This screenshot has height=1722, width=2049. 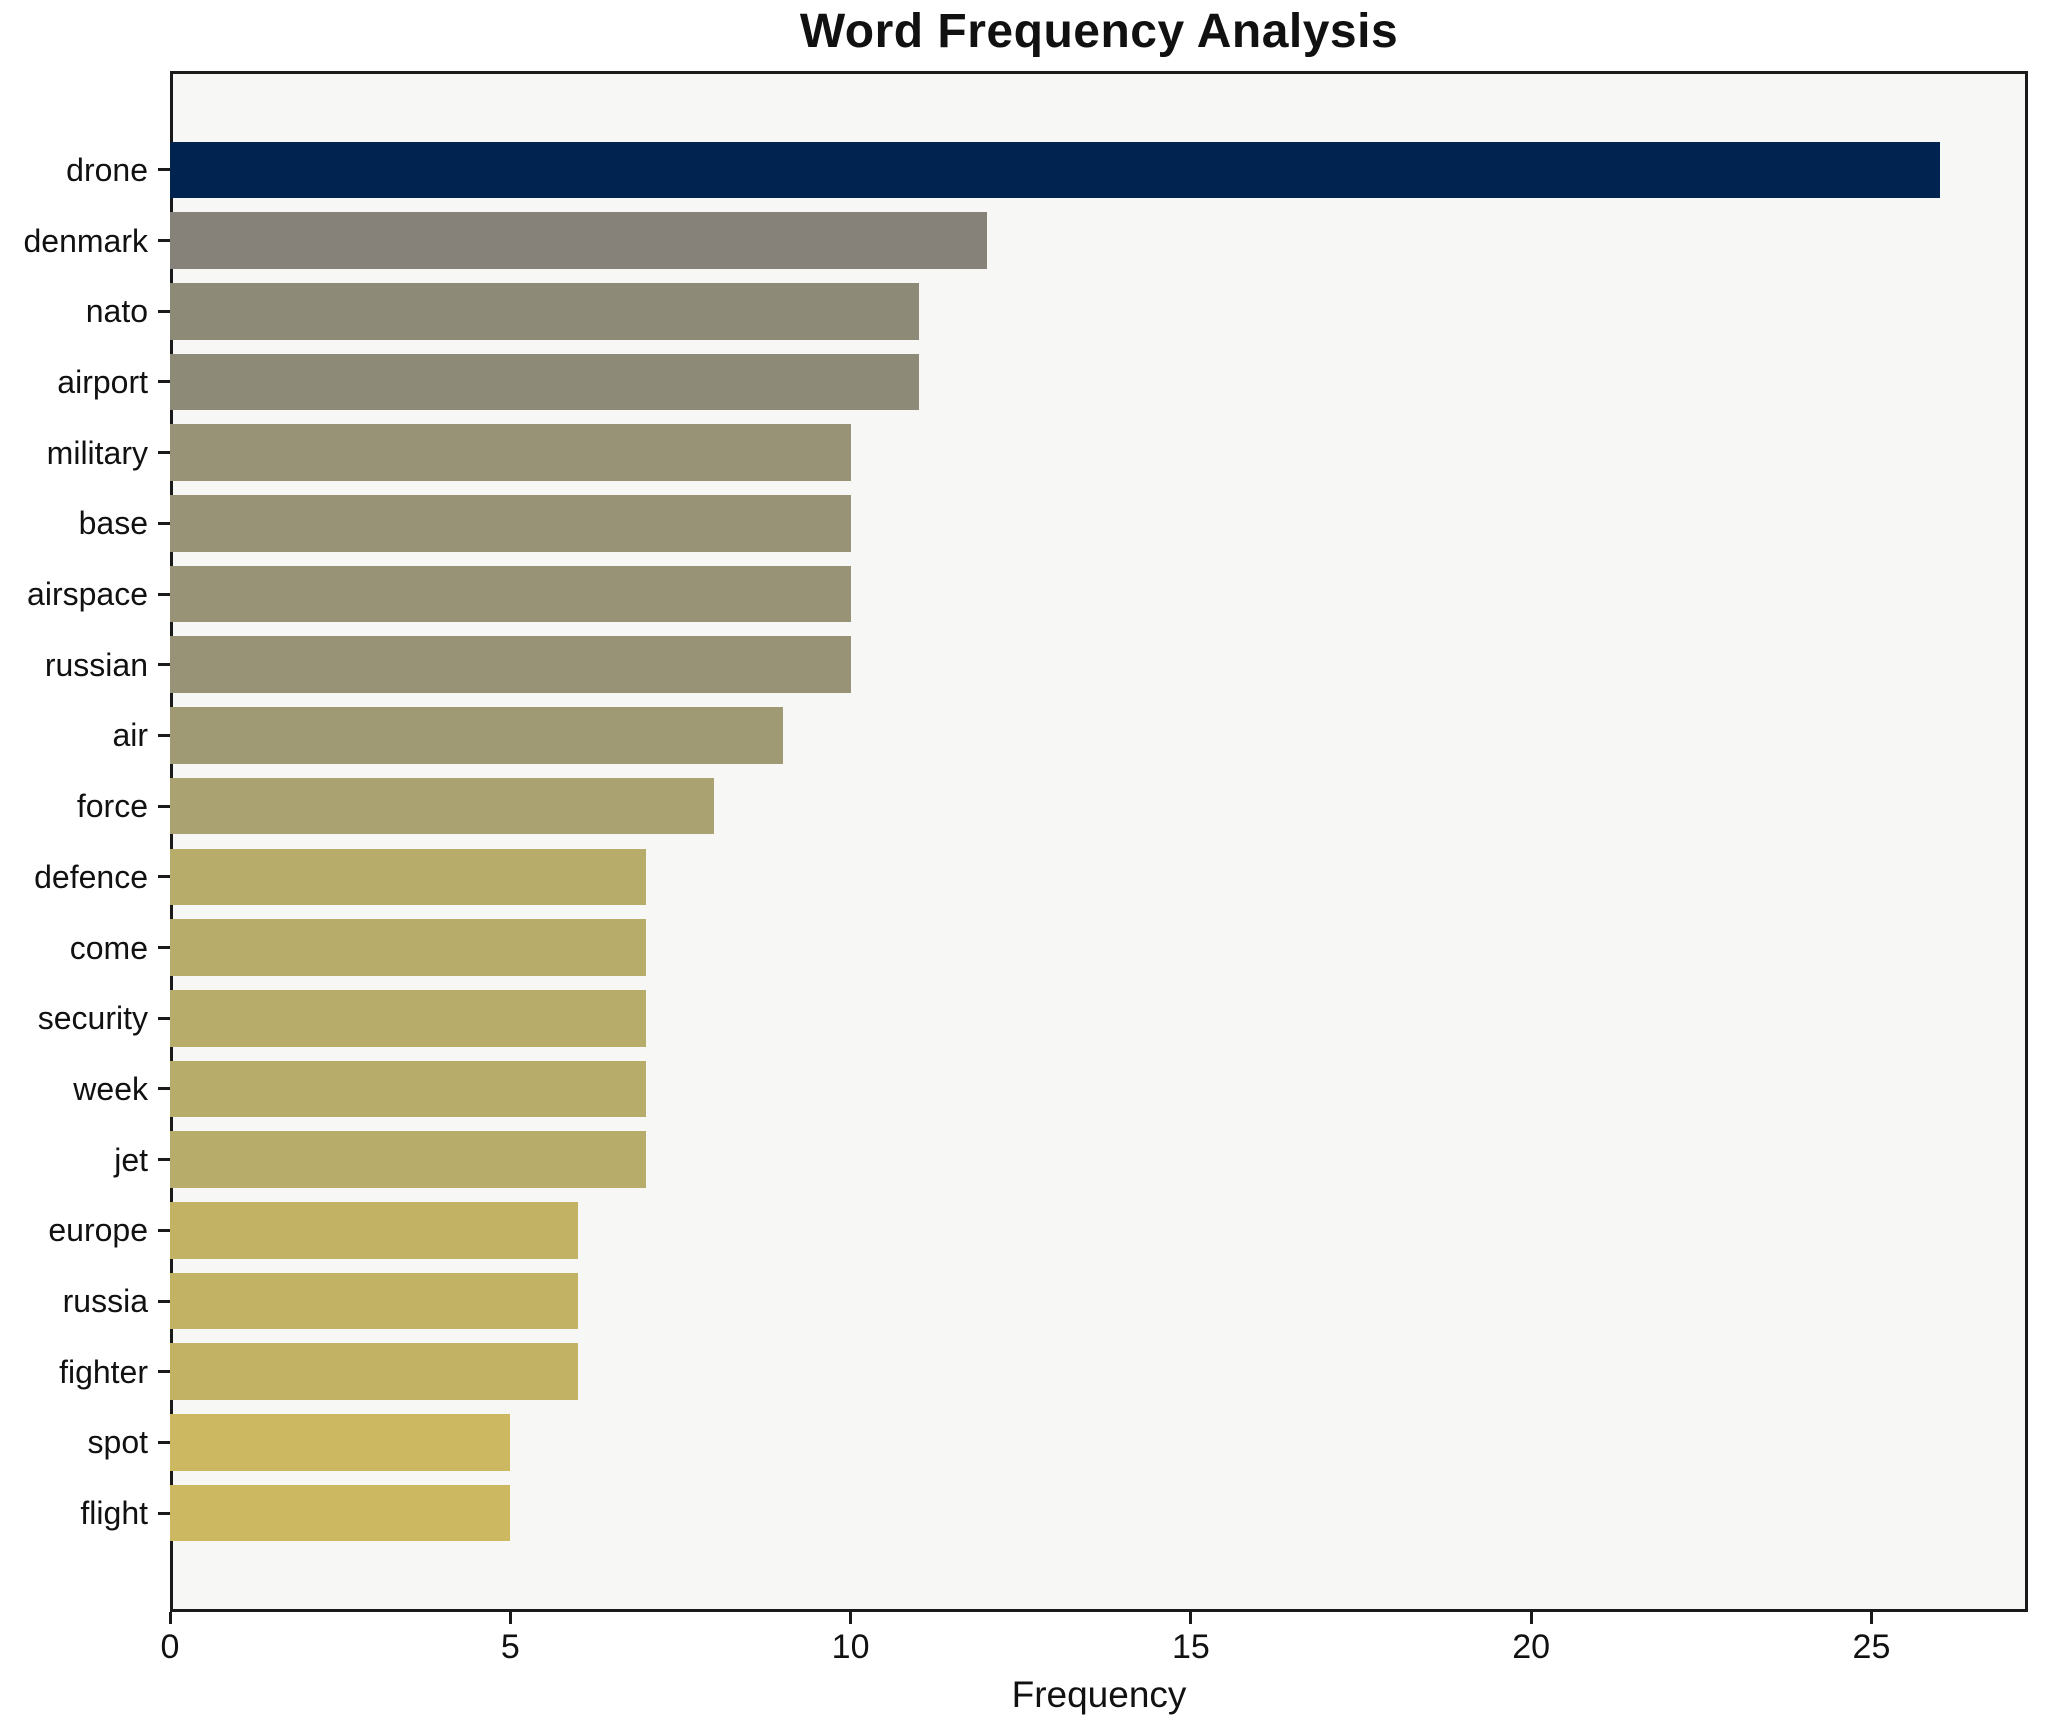 What do you see at coordinates (96, 664) in the screenshot?
I see `y-tick-label-russian: russian` at bounding box center [96, 664].